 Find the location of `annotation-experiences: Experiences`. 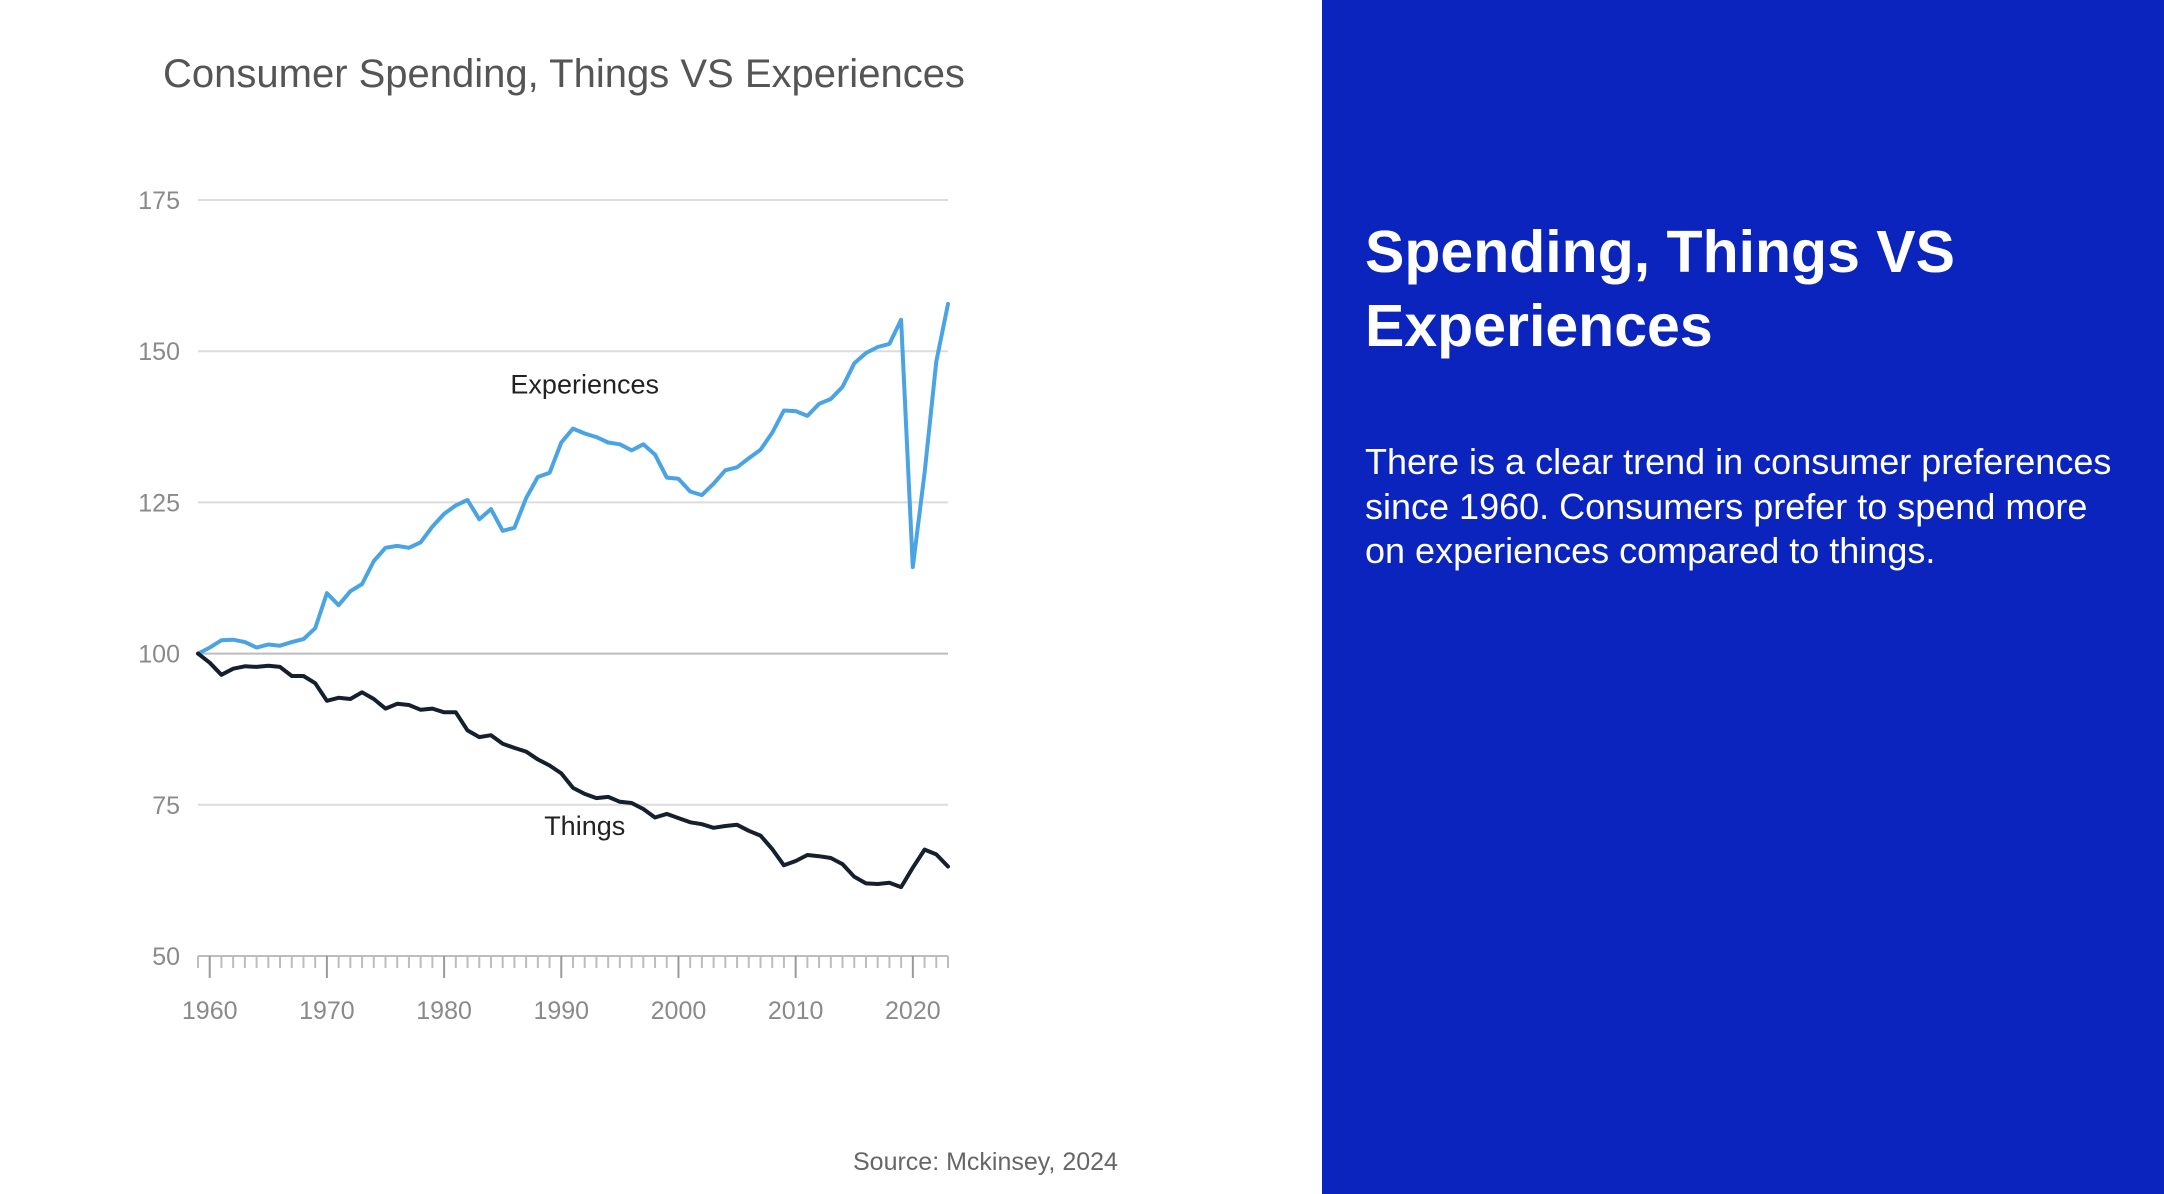

annotation-experiences: Experiences is located at coordinates (584, 385).